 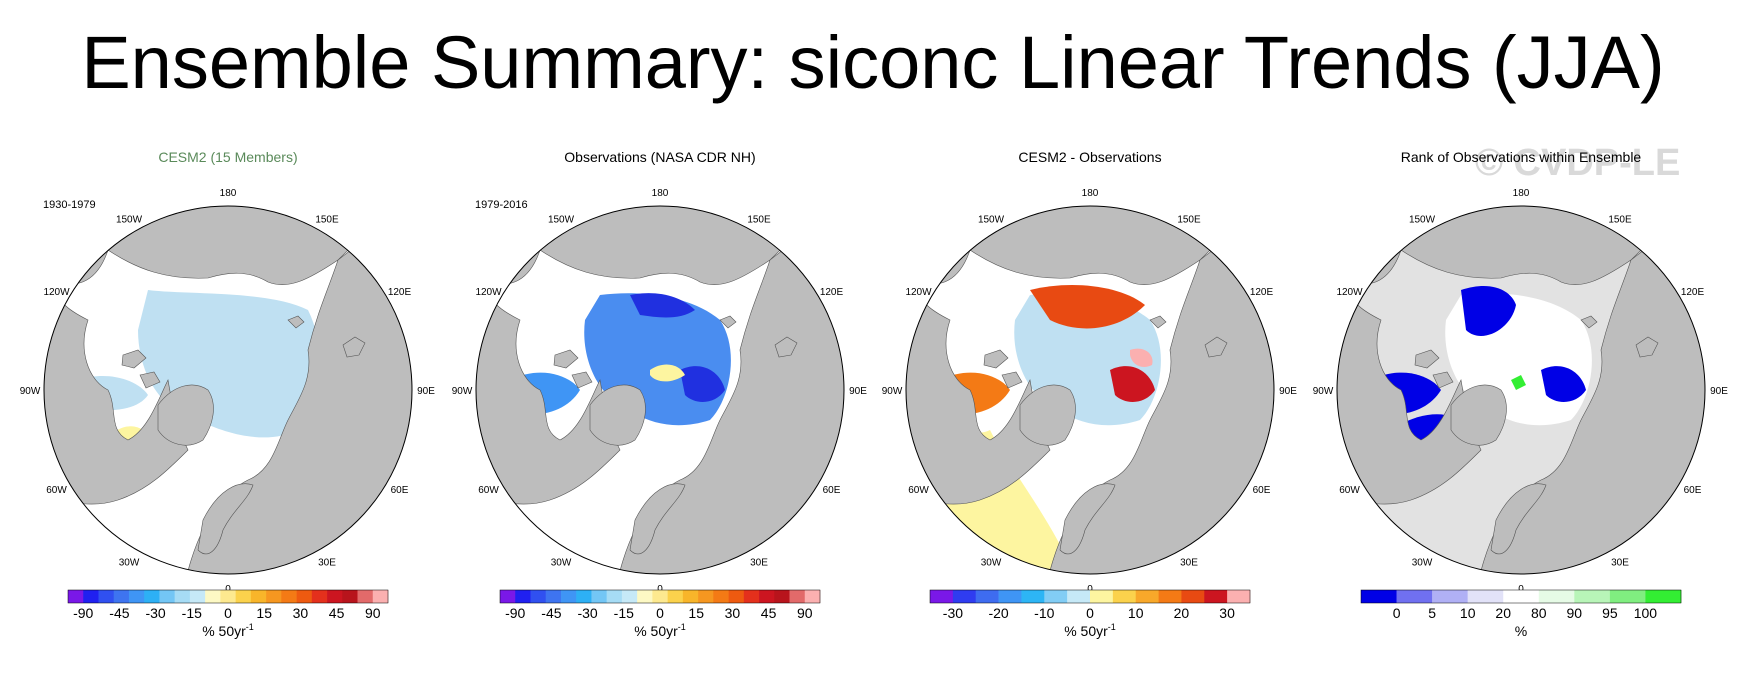 I want to click on colorbar-tick-label: 90, so click(x=373, y=613).